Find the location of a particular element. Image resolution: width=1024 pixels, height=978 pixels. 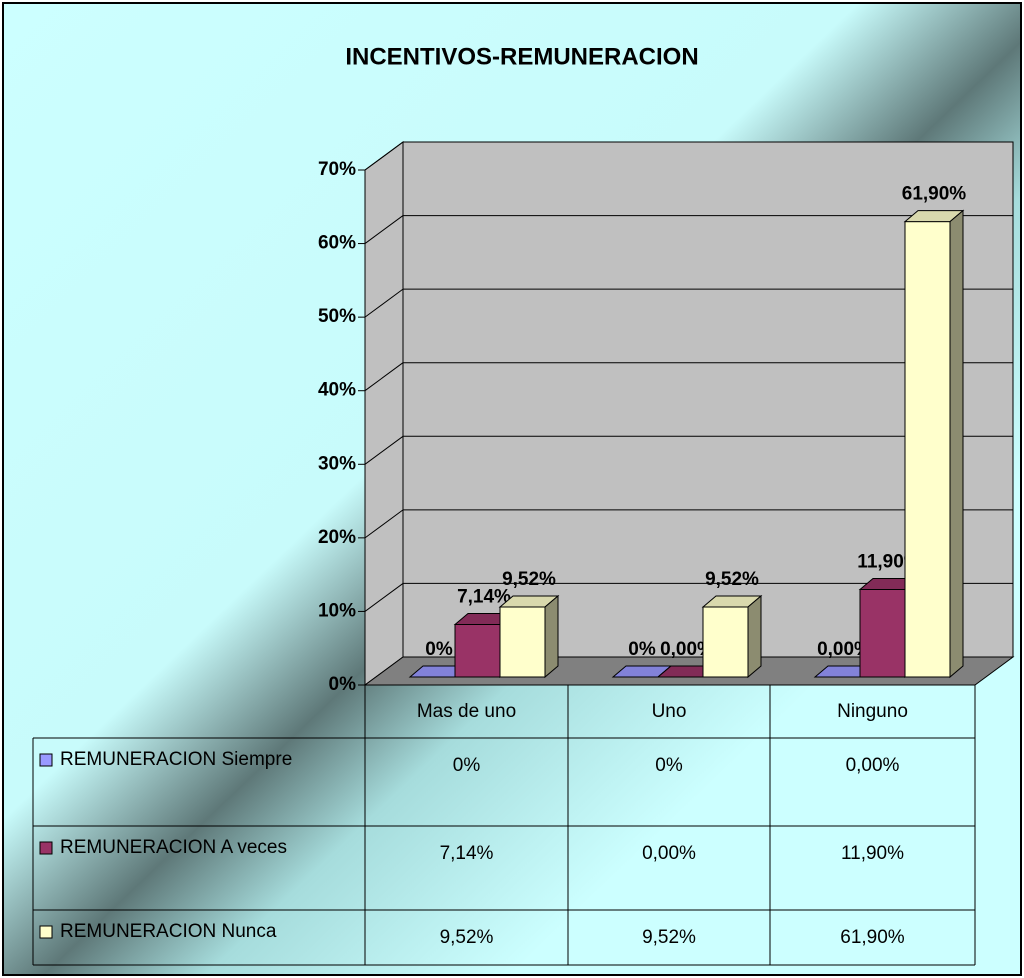

legend-entry-box: REMUNERACION Nunca is located at coordinates (168, 931).